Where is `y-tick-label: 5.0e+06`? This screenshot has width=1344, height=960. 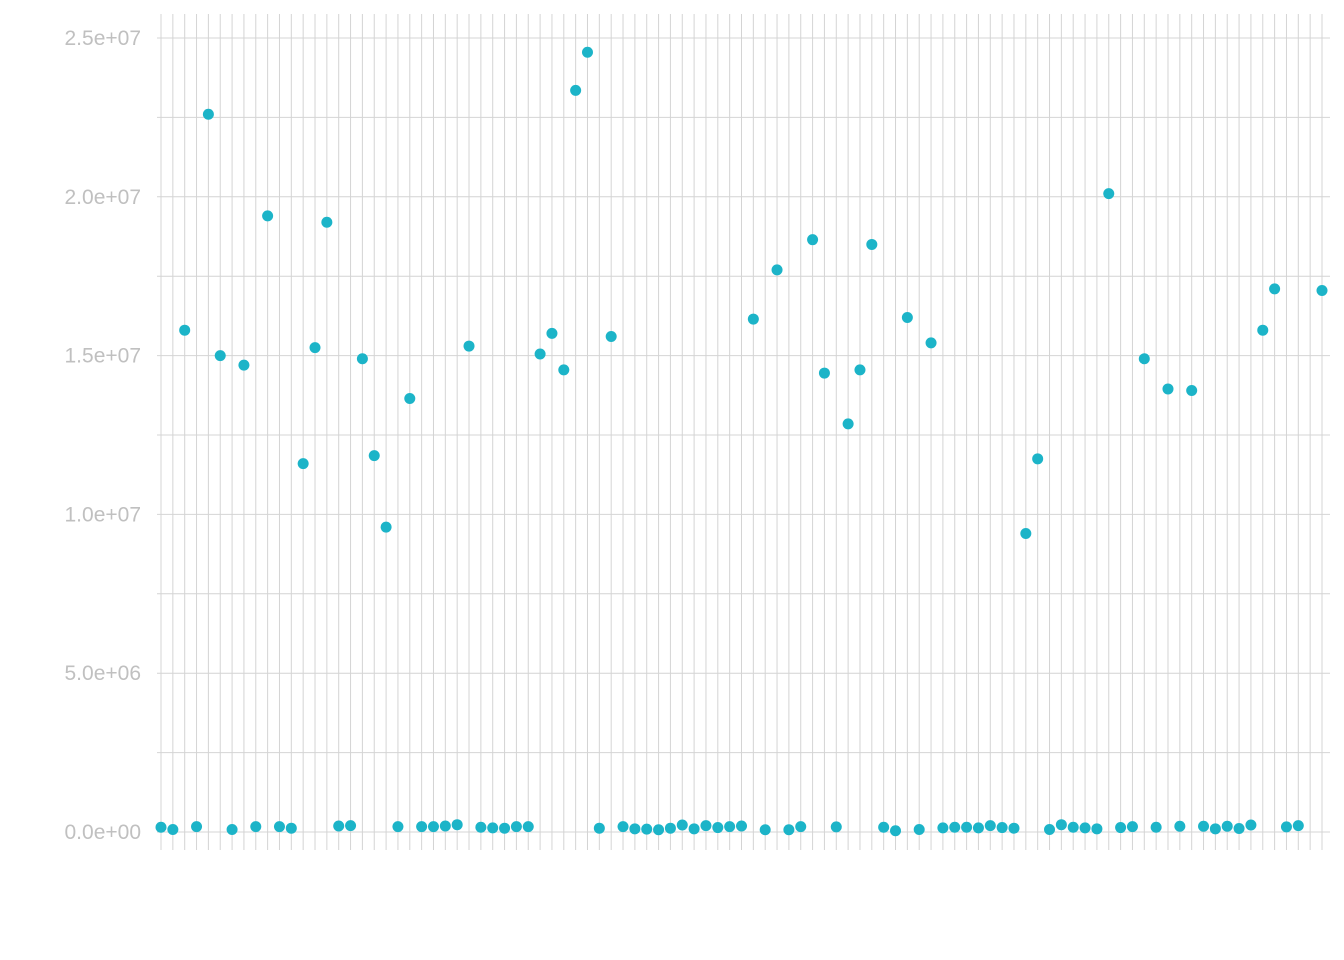 y-tick-label: 5.0e+06 is located at coordinates (103, 673).